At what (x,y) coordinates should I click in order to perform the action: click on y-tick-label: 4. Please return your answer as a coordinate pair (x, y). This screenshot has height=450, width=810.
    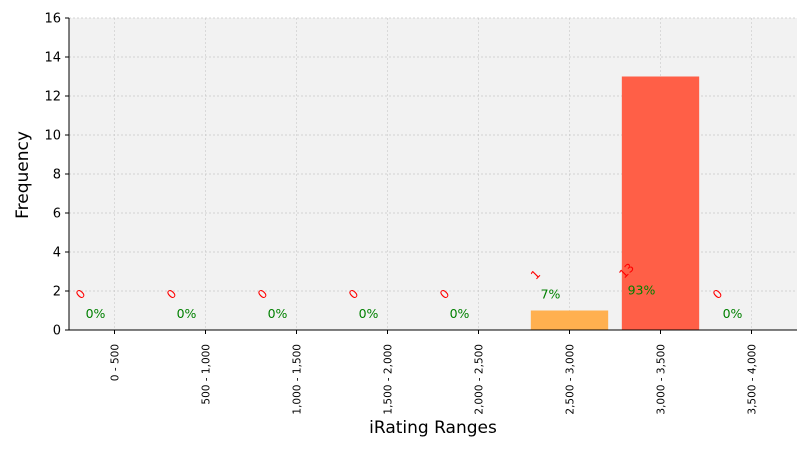
    Looking at the image, I should click on (57, 253).